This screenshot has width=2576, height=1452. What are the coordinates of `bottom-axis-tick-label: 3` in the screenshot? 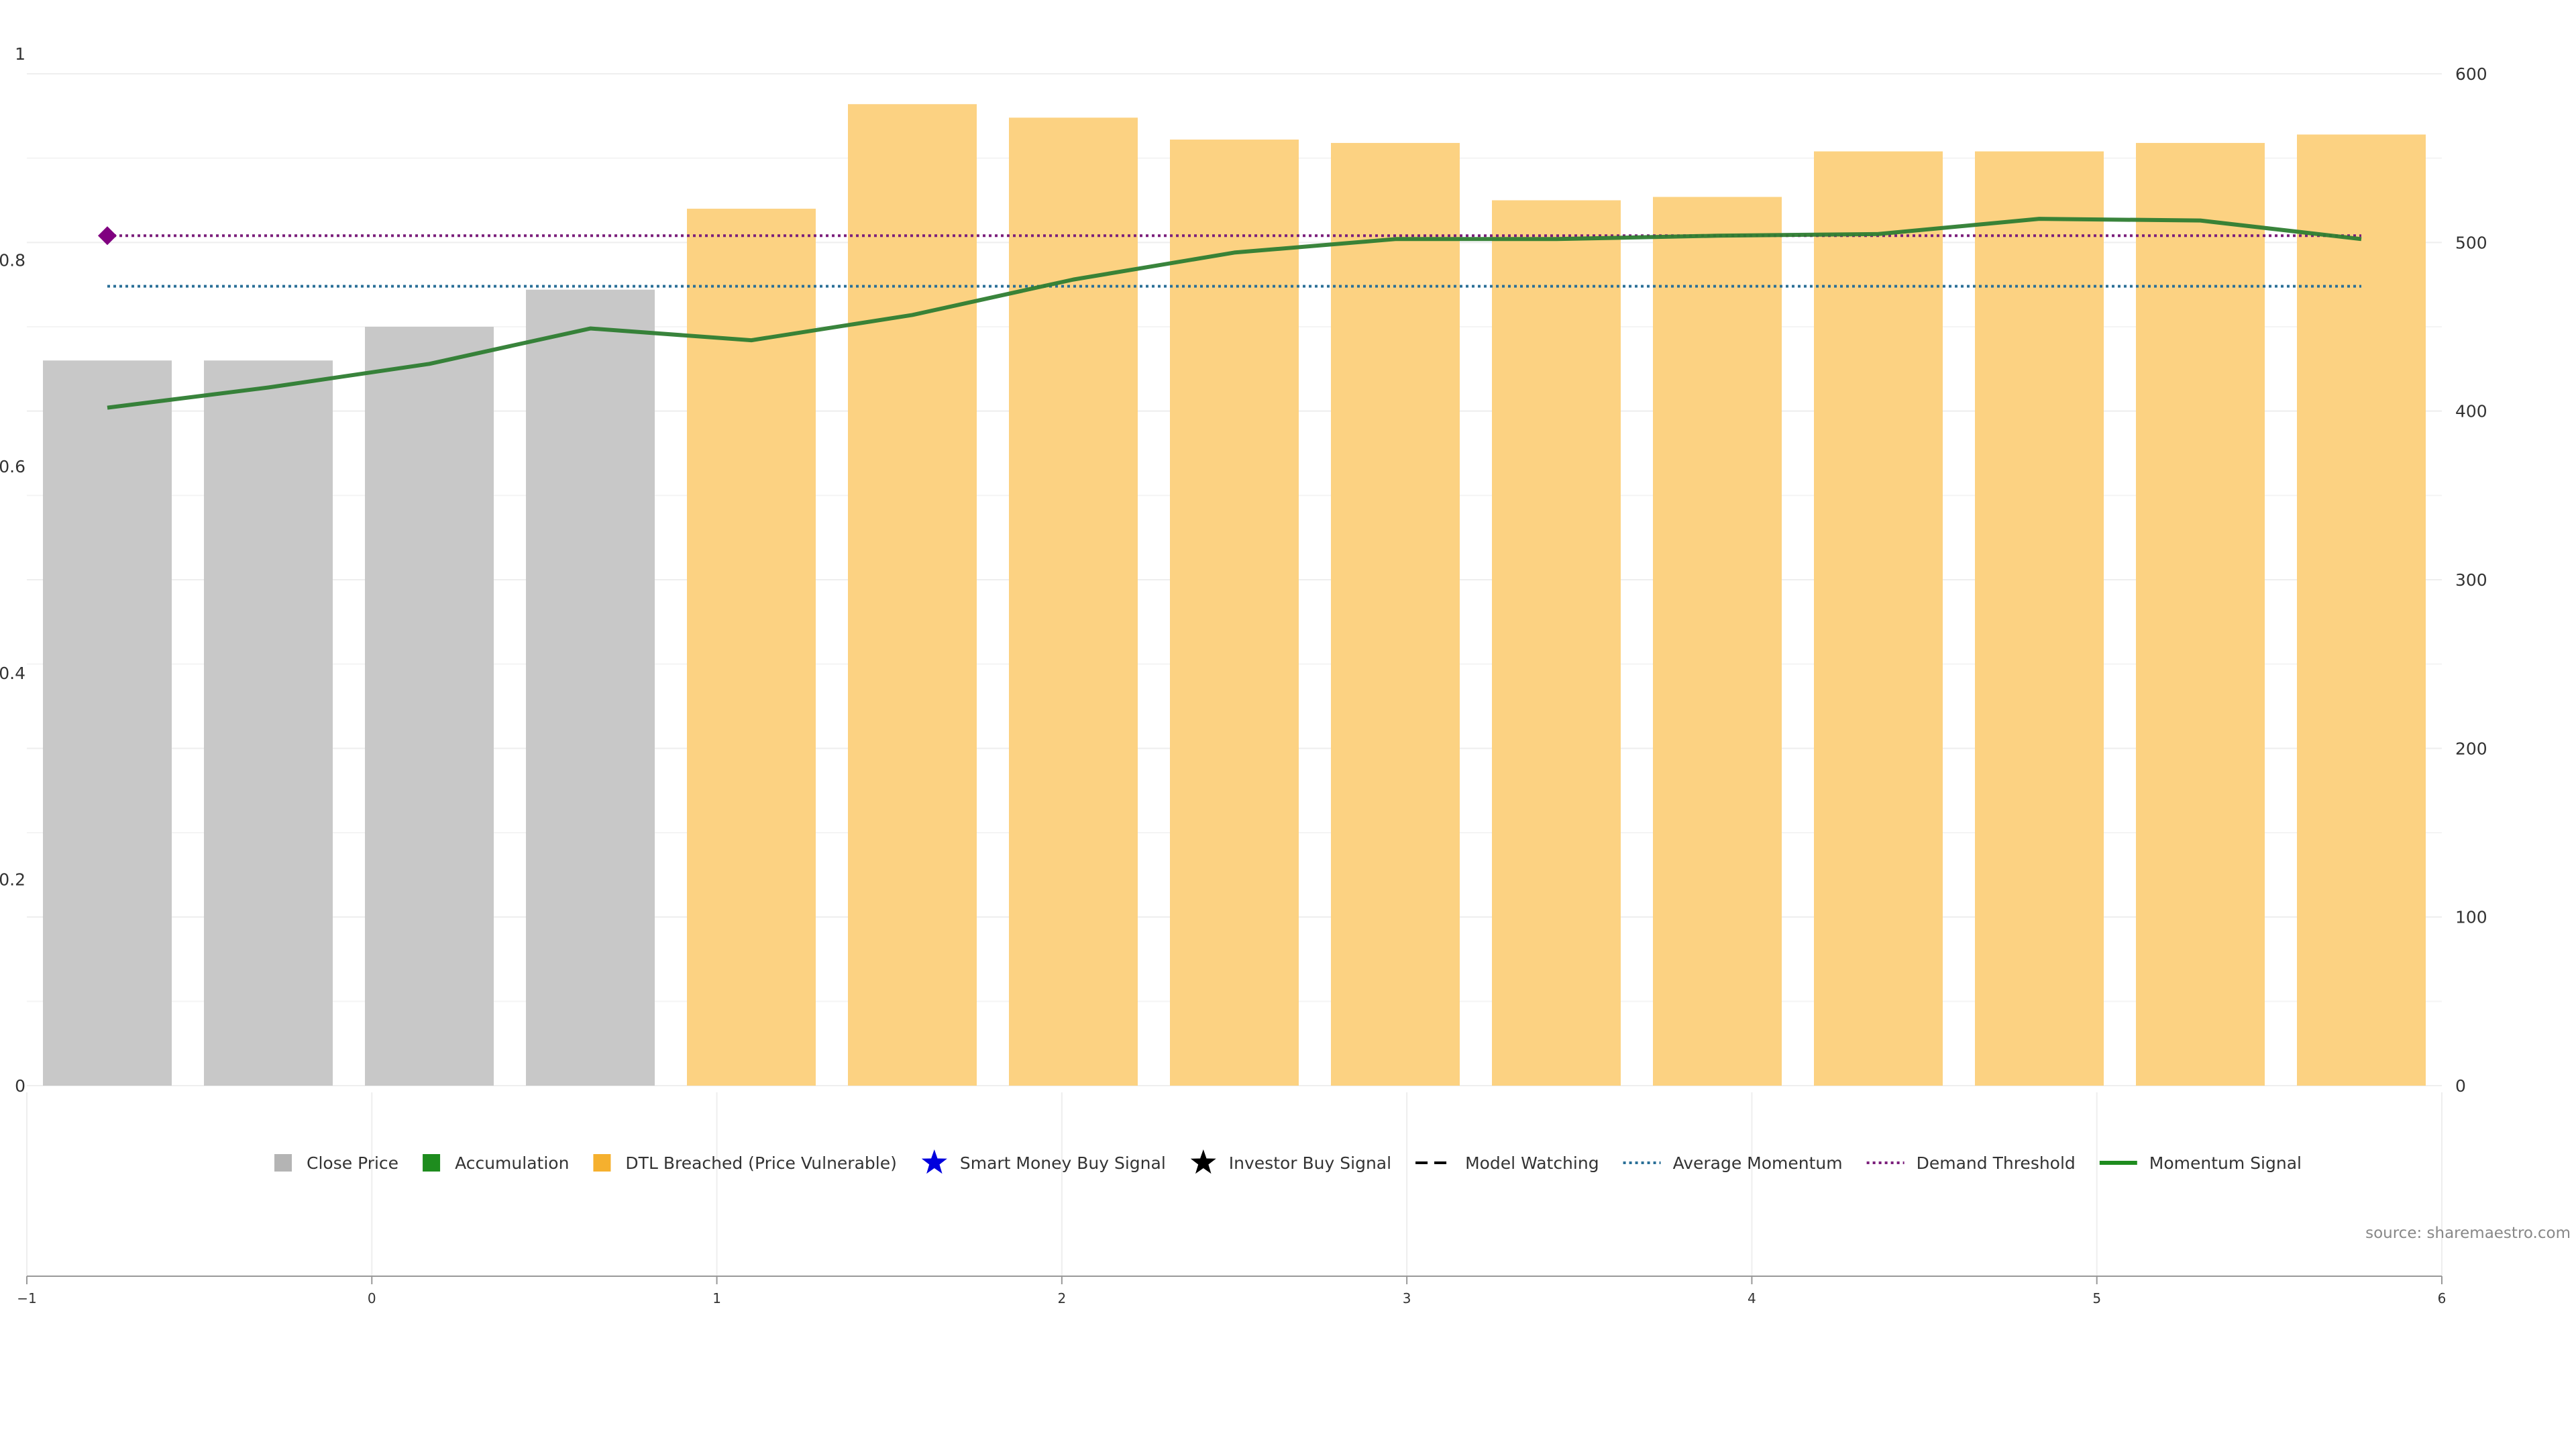 It's located at (1407, 1298).